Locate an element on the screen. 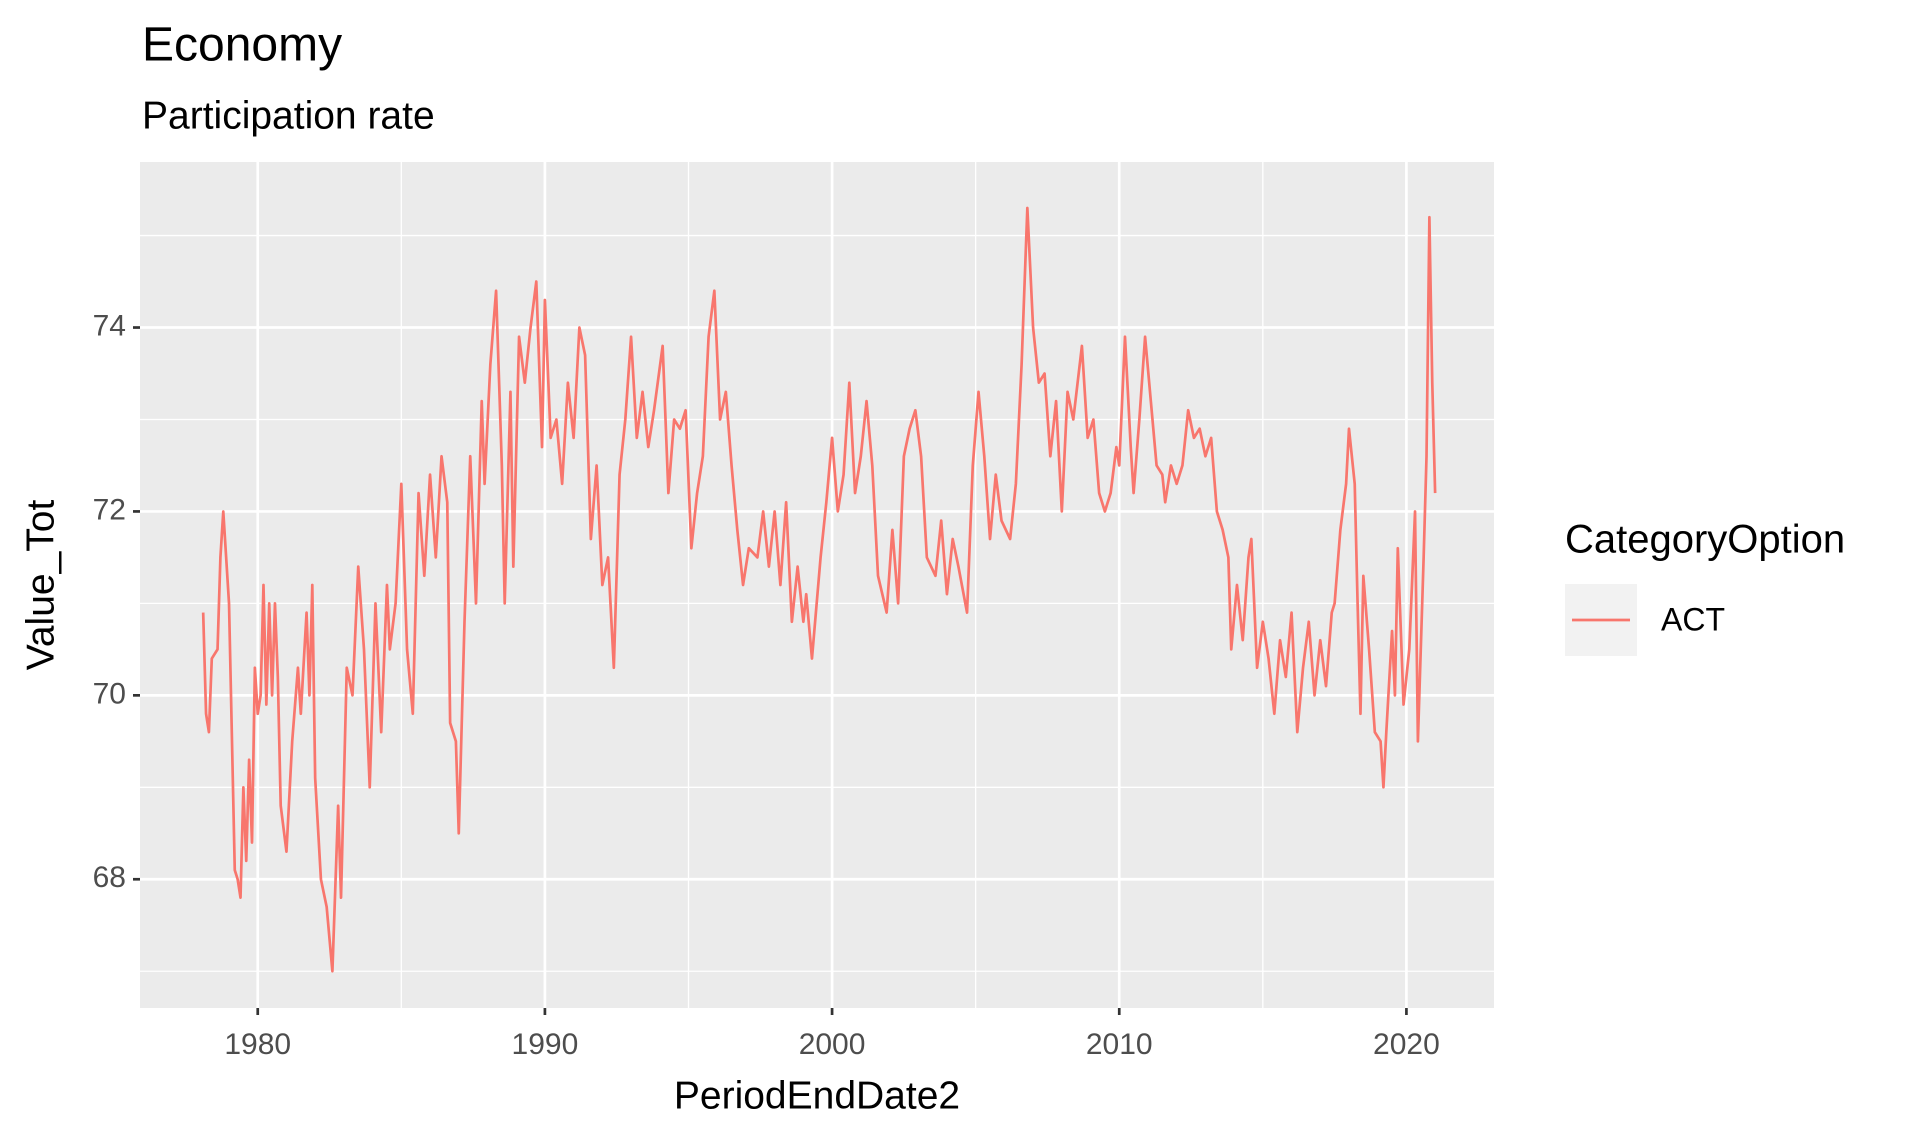 The height and width of the screenshot is (1131, 1918). x-tick-label: 2010 is located at coordinates (1119, 1044).